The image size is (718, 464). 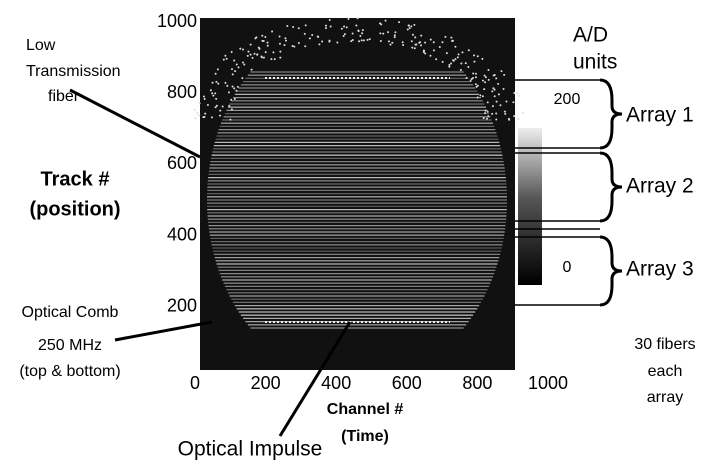 I want to click on array-label: Array 1, so click(x=660, y=115).